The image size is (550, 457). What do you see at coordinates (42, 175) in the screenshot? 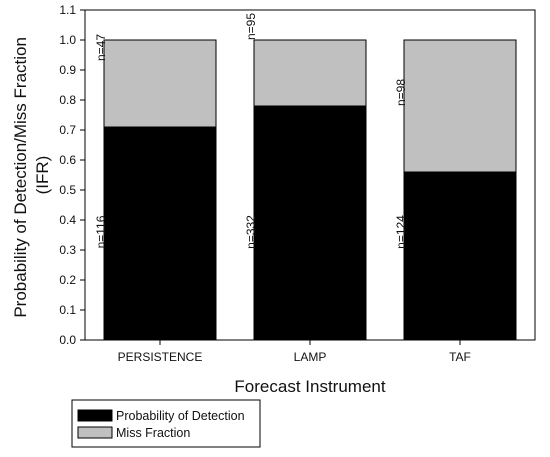
I see `y-axis-title-line-2: (IFR)` at bounding box center [42, 175].